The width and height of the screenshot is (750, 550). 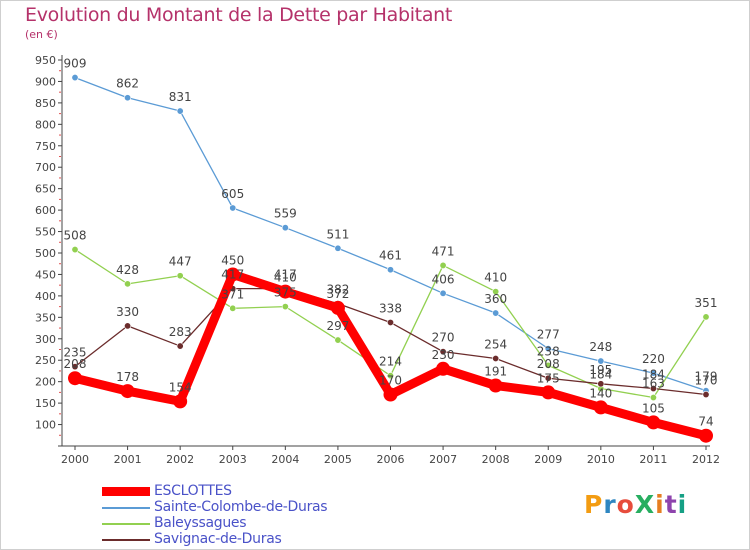 What do you see at coordinates (600, 370) in the screenshot?
I see `data-label: 195` at bounding box center [600, 370].